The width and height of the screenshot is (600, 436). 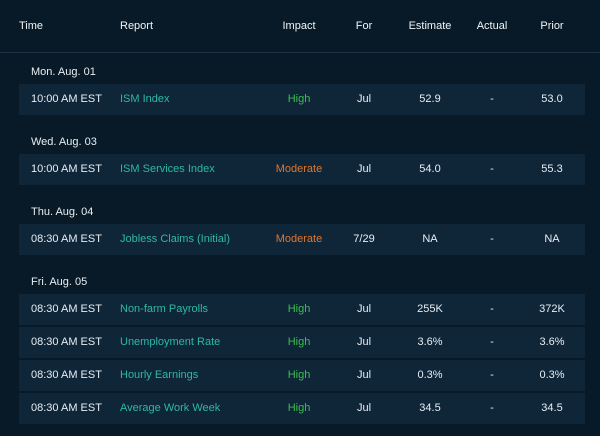 What do you see at coordinates (59, 282) in the screenshot?
I see `day-label: Fri. Aug. 05` at bounding box center [59, 282].